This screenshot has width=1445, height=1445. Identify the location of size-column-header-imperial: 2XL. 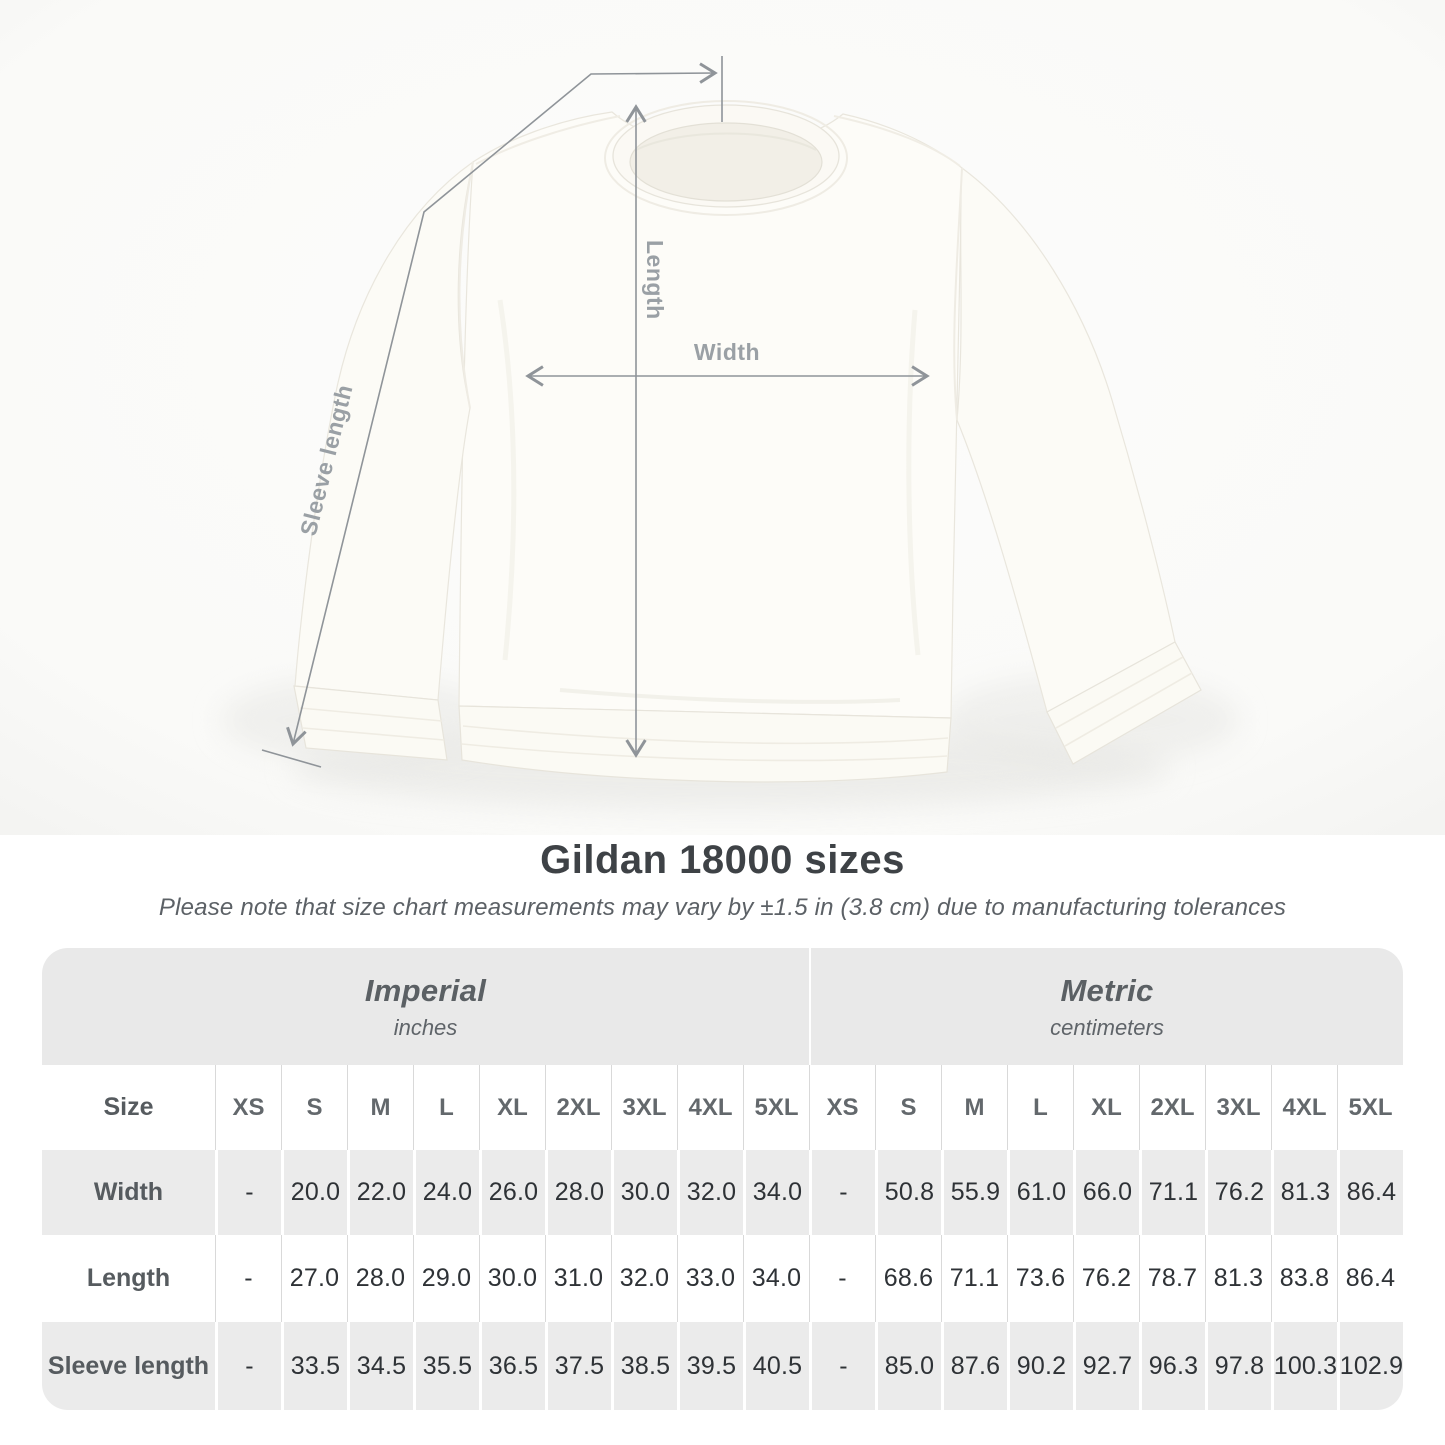
(578, 1107).